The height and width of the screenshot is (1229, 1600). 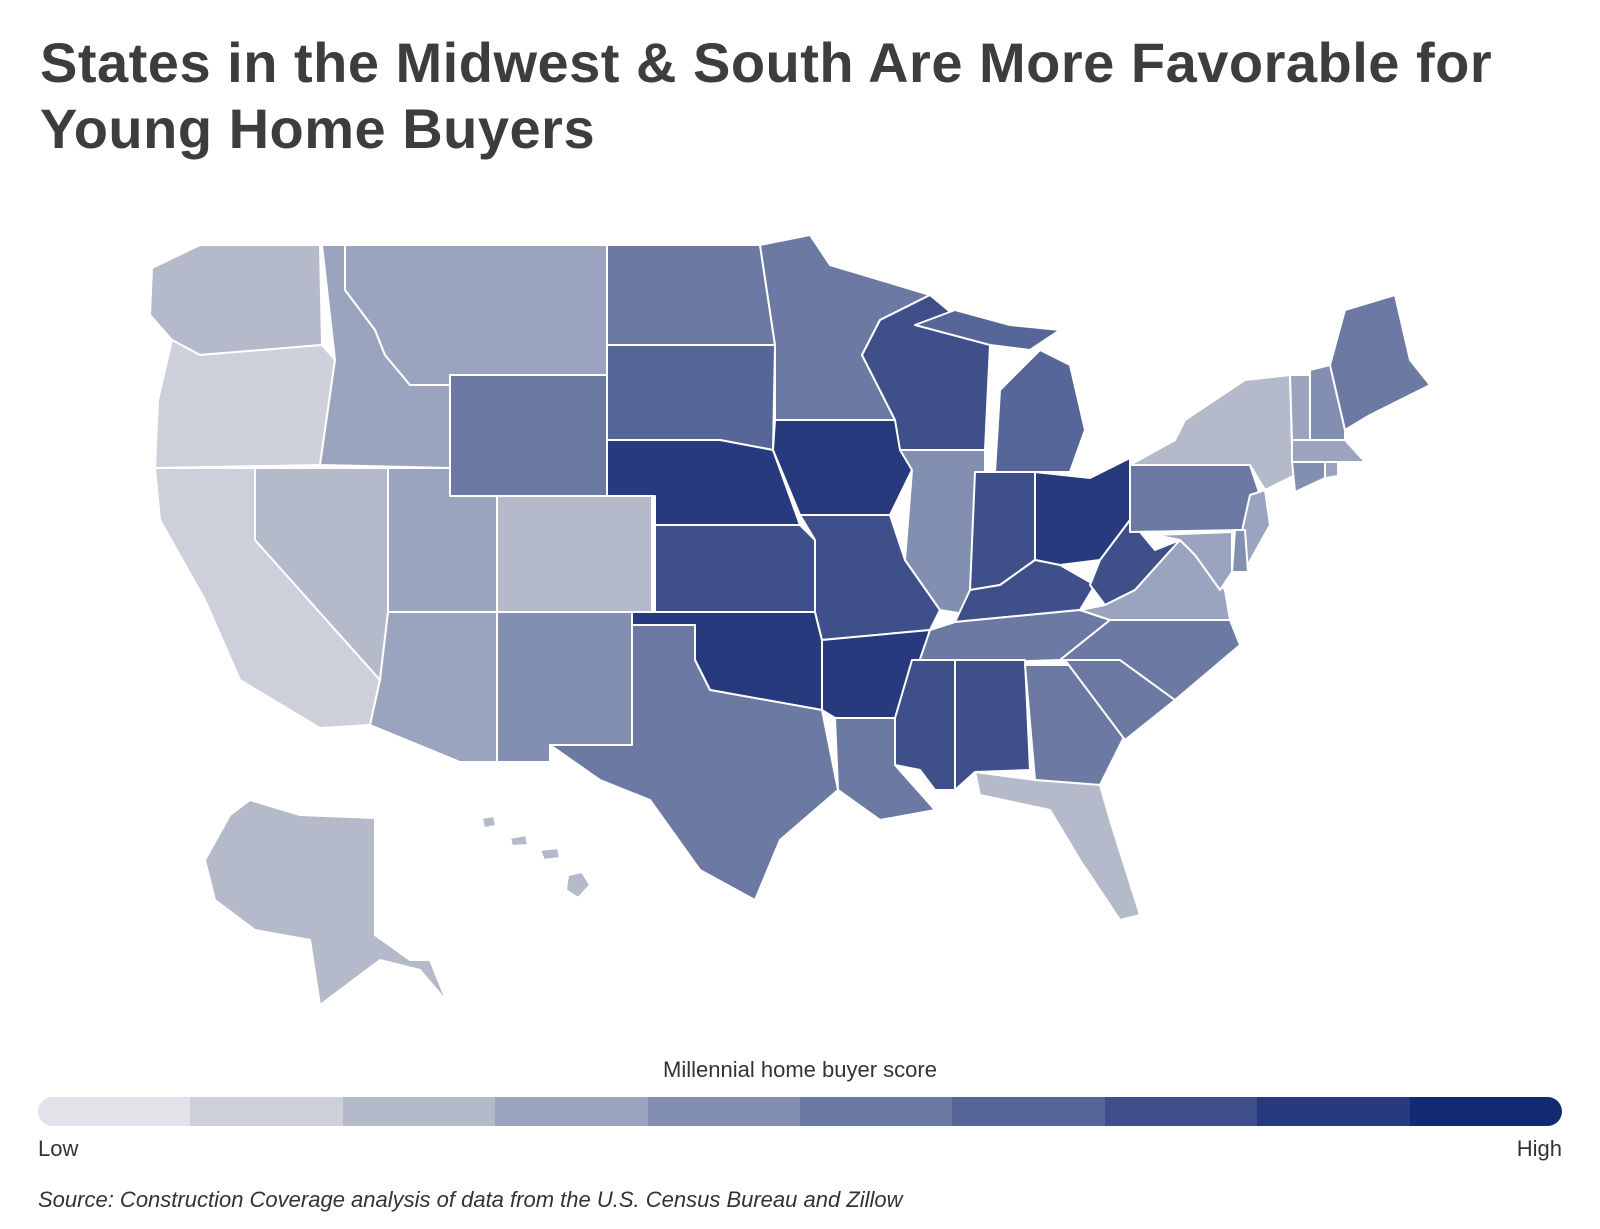 I want to click on state-or, so click(x=245, y=404).